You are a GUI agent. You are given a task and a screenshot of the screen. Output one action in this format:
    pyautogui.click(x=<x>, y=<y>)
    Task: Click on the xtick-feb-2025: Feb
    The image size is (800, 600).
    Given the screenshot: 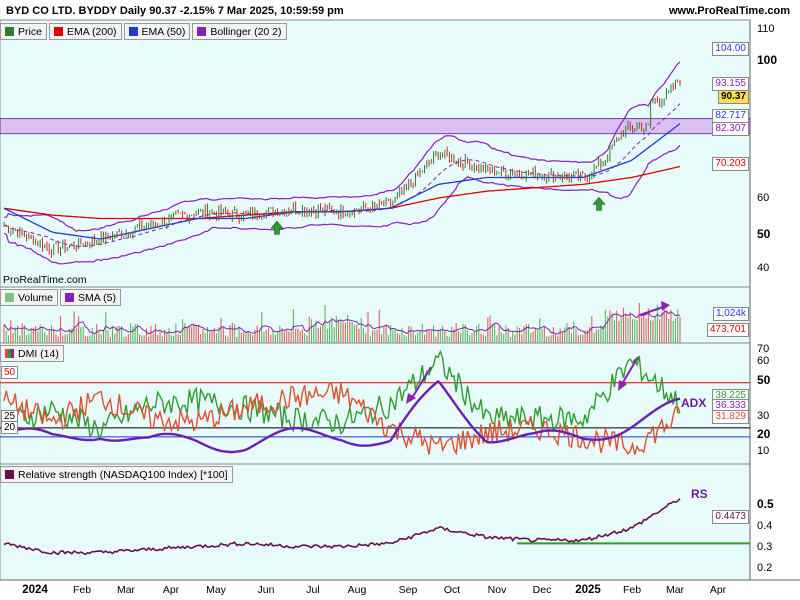 What is the action you would take?
    pyautogui.click(x=632, y=590)
    